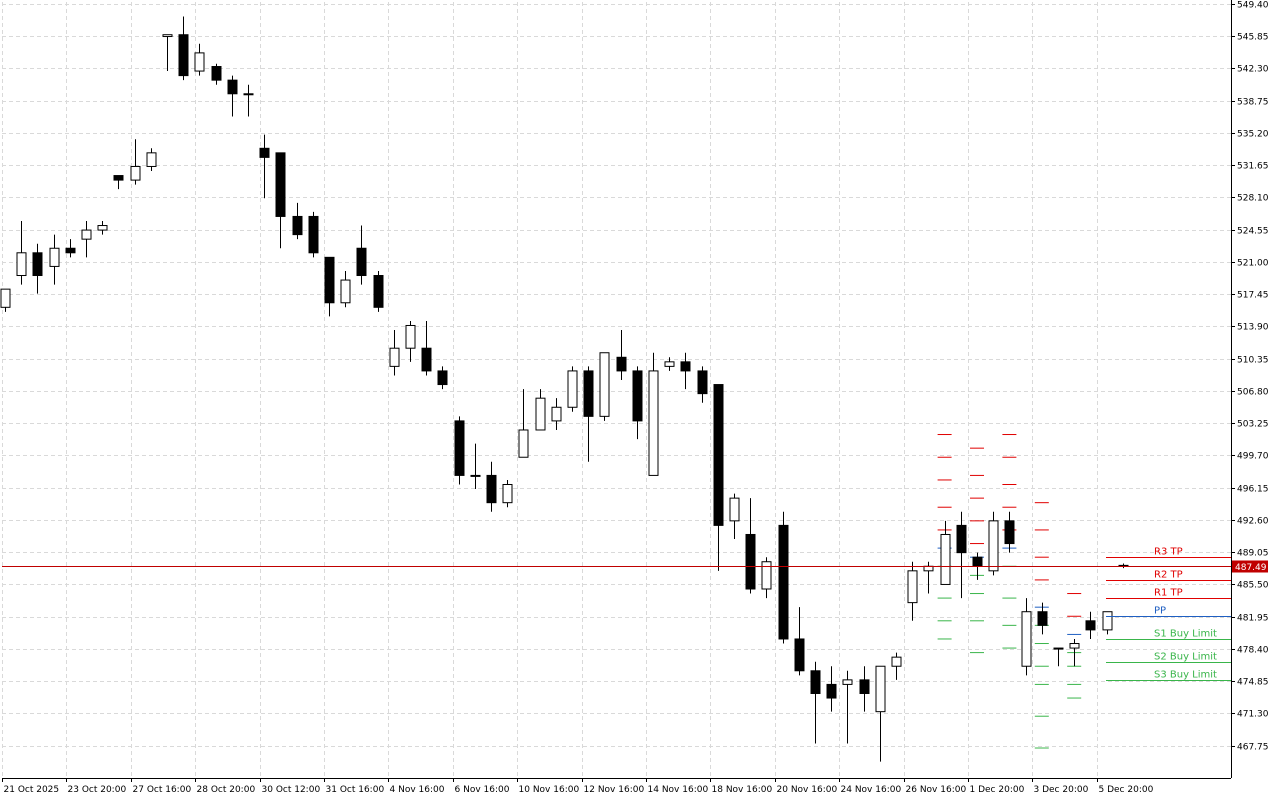 The width and height of the screenshot is (1280, 800). Describe the element at coordinates (1253, 619) in the screenshot. I see `y-tick-label: 481.95` at that location.